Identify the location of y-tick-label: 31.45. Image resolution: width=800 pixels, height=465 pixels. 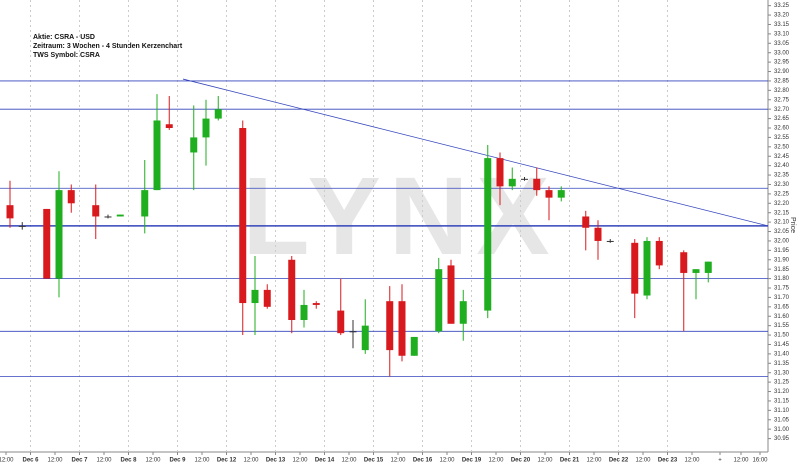
(782, 345).